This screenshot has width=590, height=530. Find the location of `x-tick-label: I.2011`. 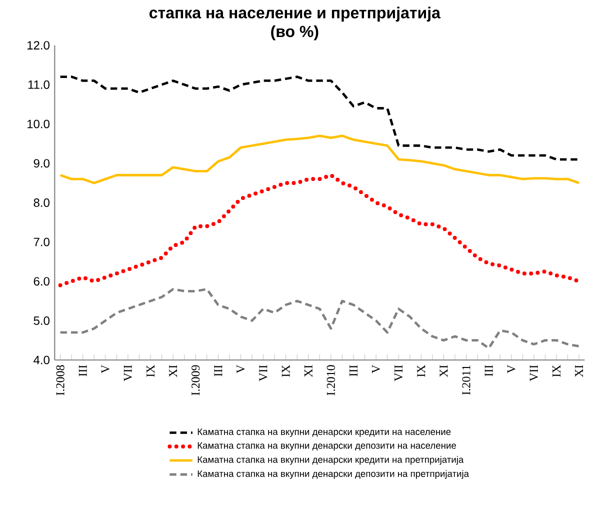

x-tick-label: I.2011 is located at coordinates (466, 380).